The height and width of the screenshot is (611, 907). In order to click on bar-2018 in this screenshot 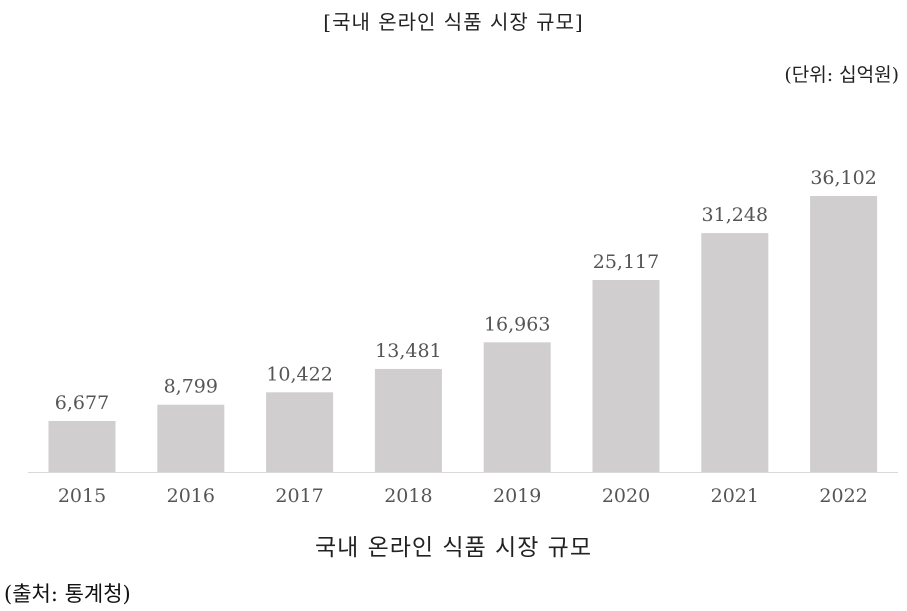, I will do `click(408, 420)`.